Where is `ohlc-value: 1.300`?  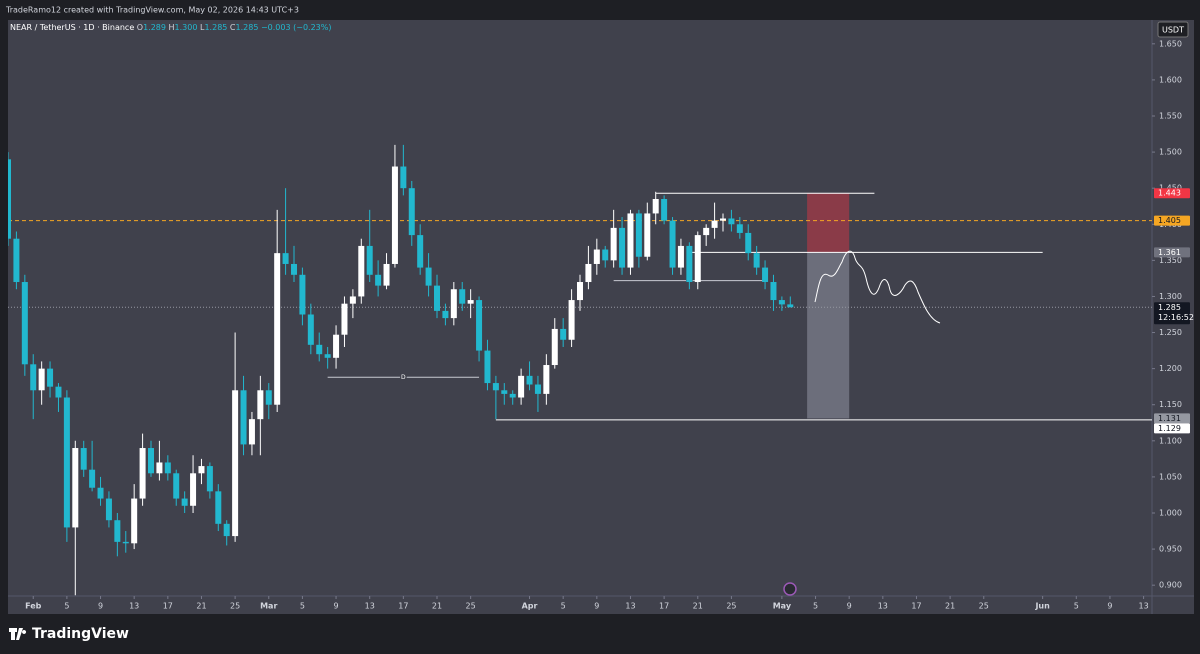 ohlc-value: 1.300 is located at coordinates (186, 27).